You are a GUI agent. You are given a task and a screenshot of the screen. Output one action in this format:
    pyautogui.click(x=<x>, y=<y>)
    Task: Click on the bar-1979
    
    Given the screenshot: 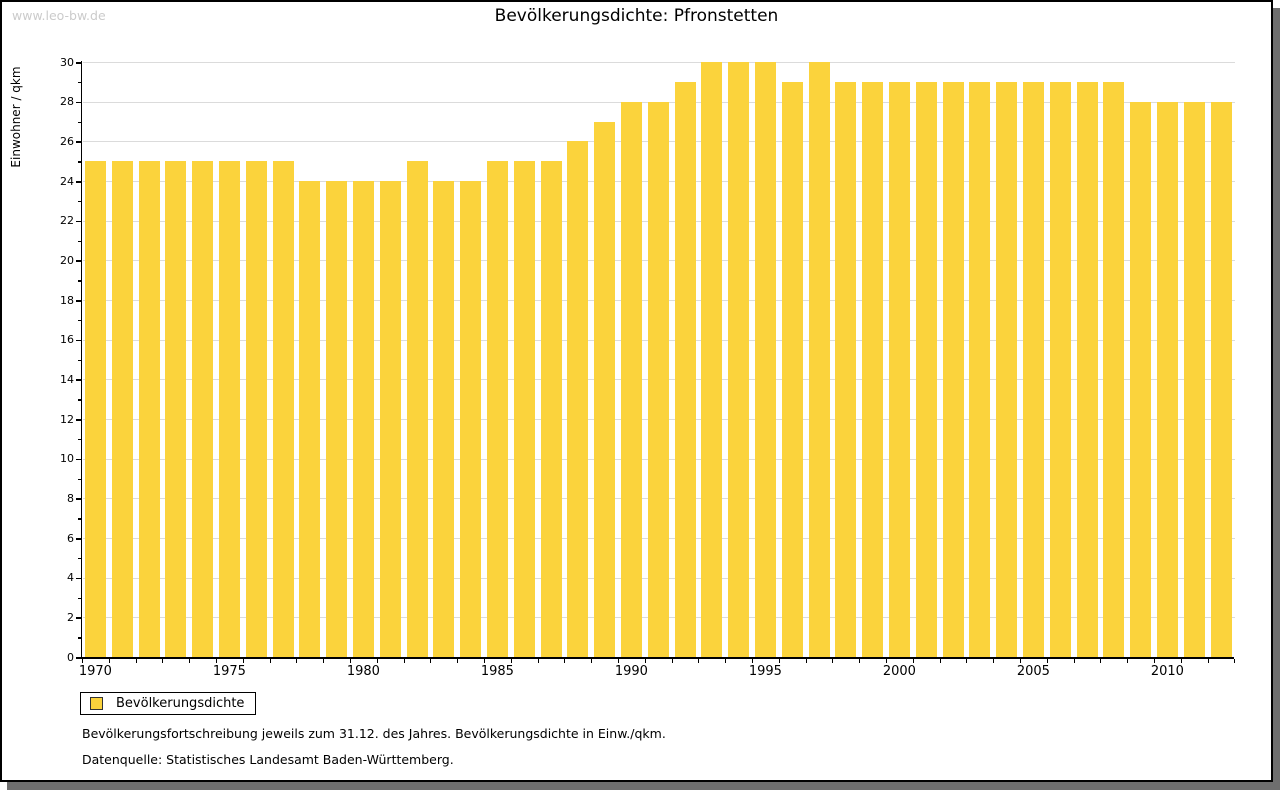 What is the action you would take?
    pyautogui.click(x=337, y=419)
    